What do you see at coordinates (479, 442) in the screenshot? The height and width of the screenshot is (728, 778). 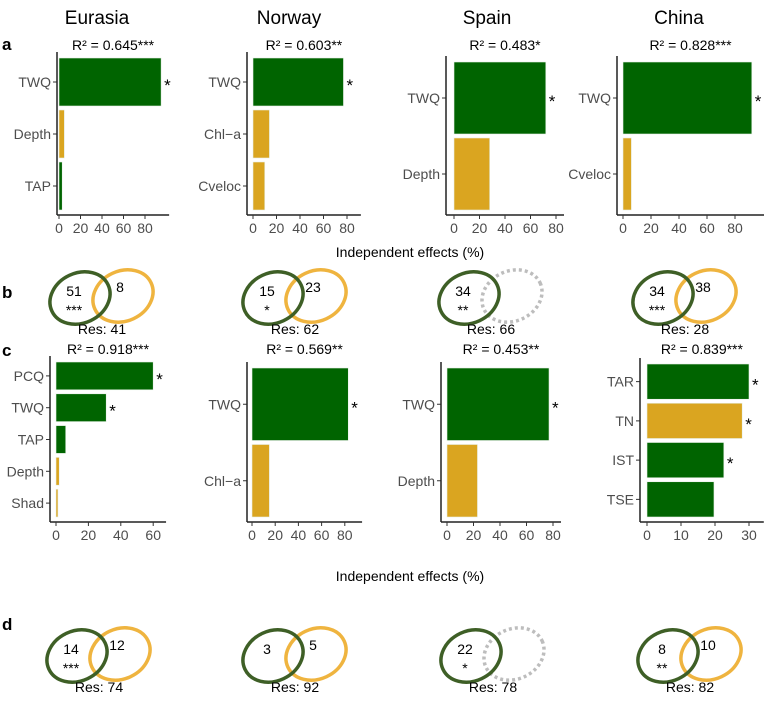 I see `bar-chart-c-spain: R² = 0.453** TWQ * Depth 0 20 40 60 80` at bounding box center [479, 442].